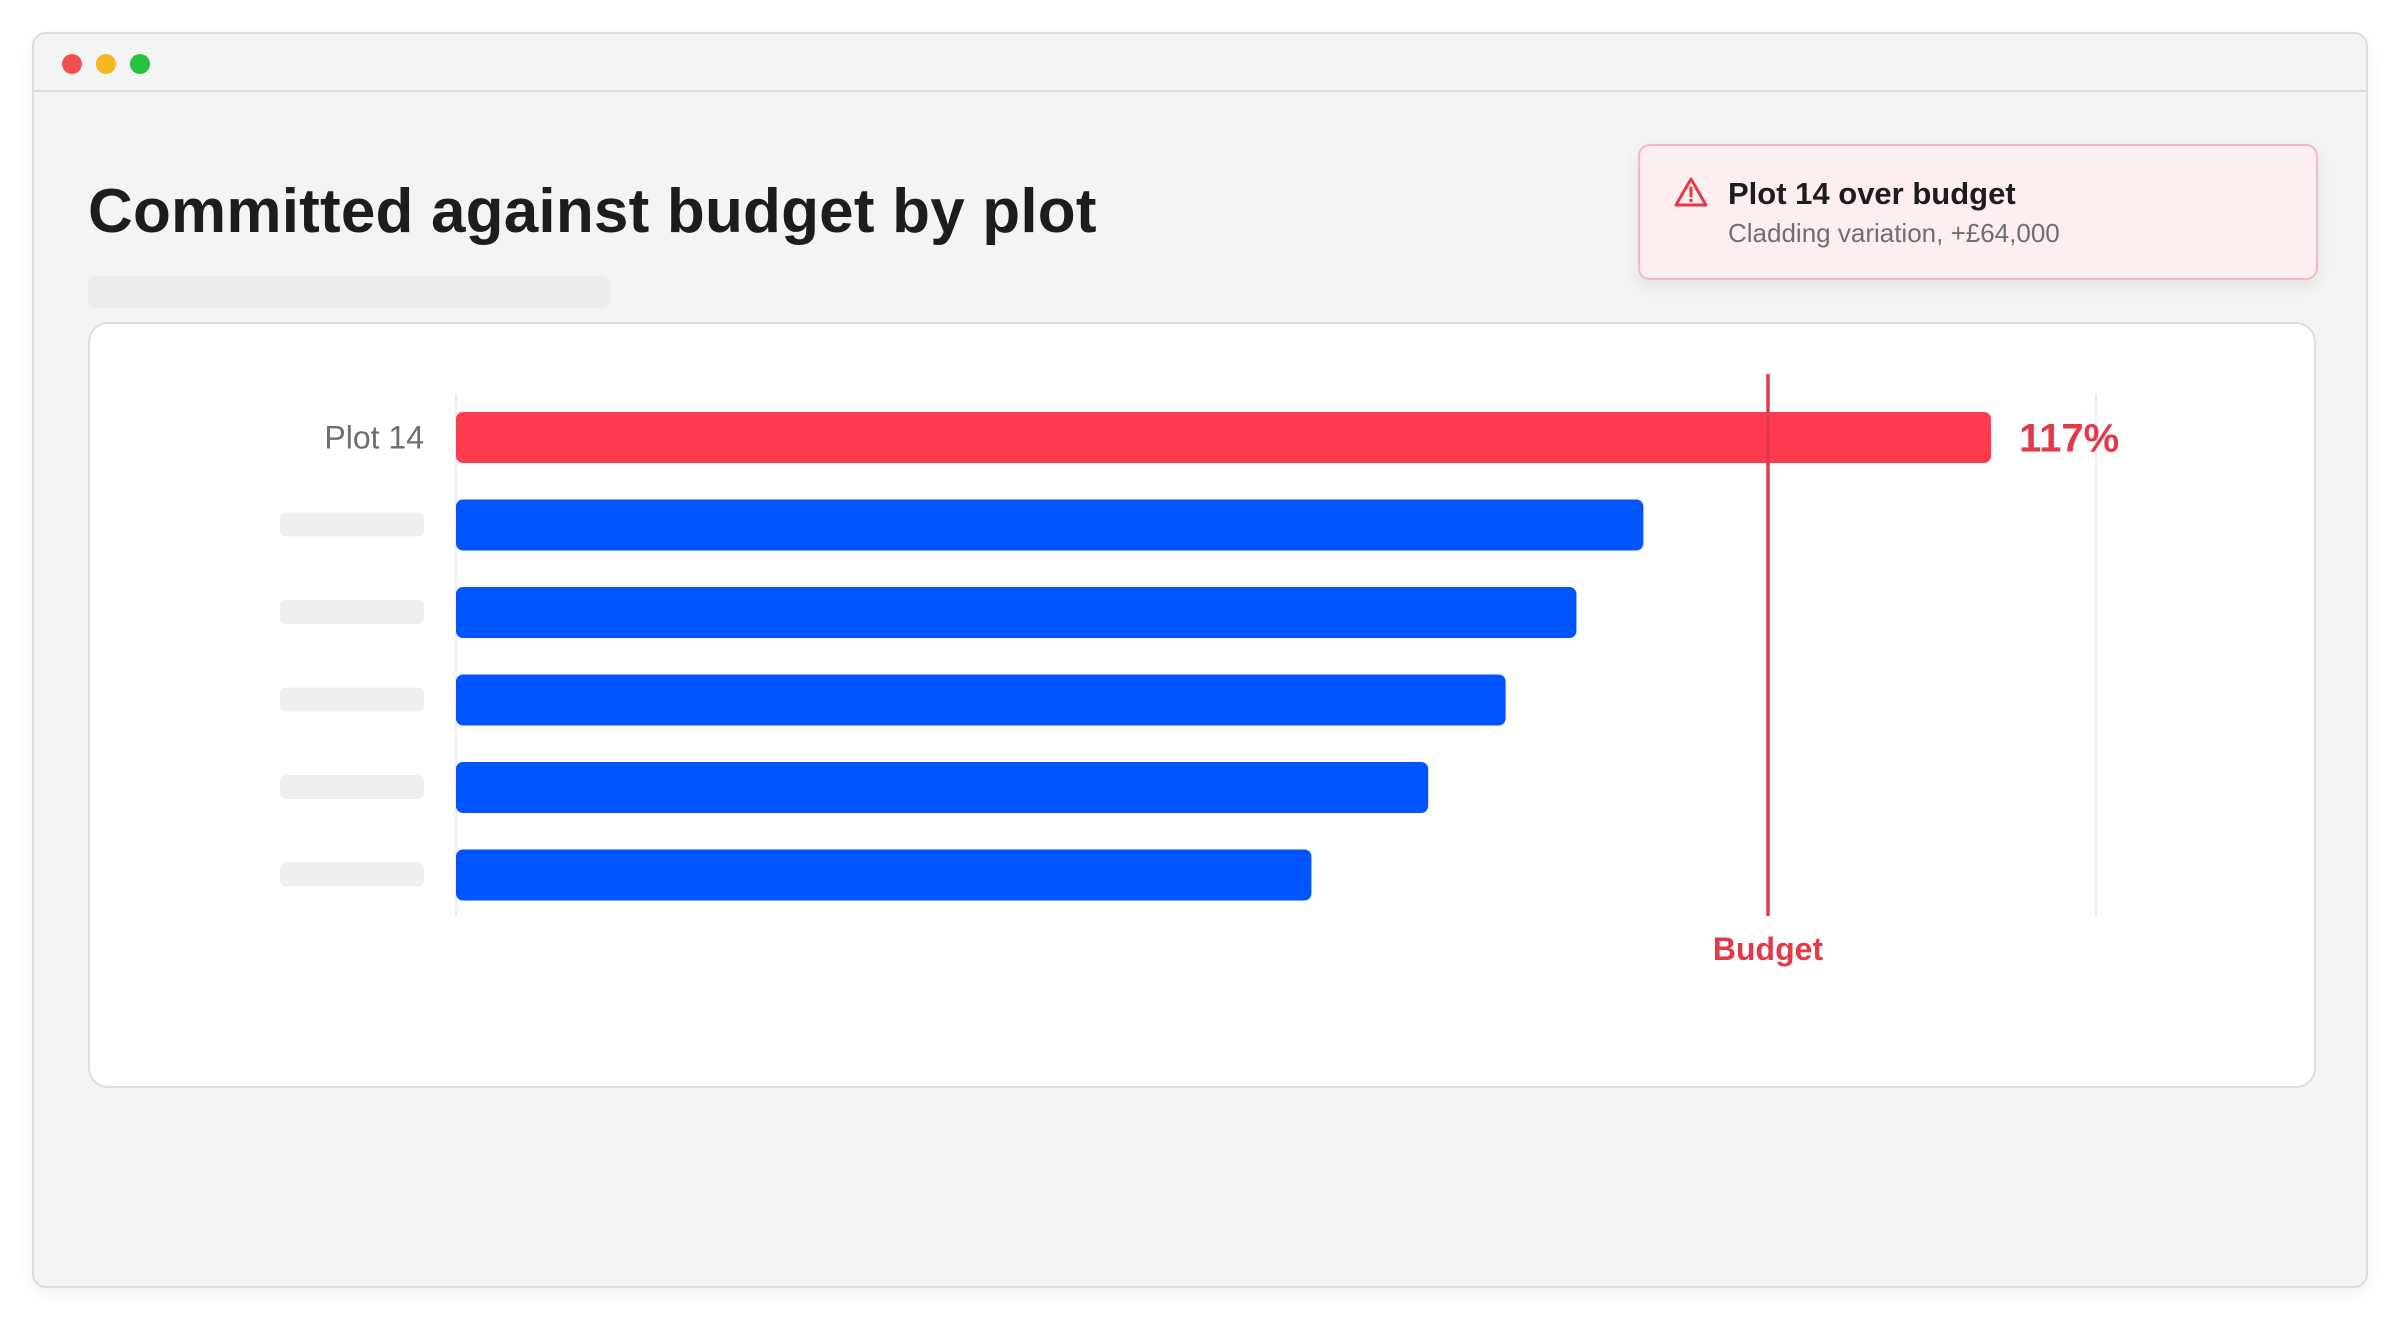  What do you see at coordinates (106, 64) in the screenshot?
I see `minimize-window-button` at bounding box center [106, 64].